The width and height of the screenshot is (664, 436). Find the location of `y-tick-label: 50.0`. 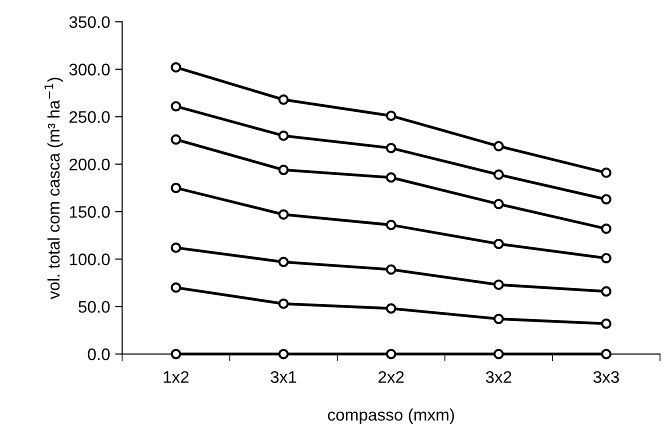

y-tick-label: 50.0 is located at coordinates (94, 306).